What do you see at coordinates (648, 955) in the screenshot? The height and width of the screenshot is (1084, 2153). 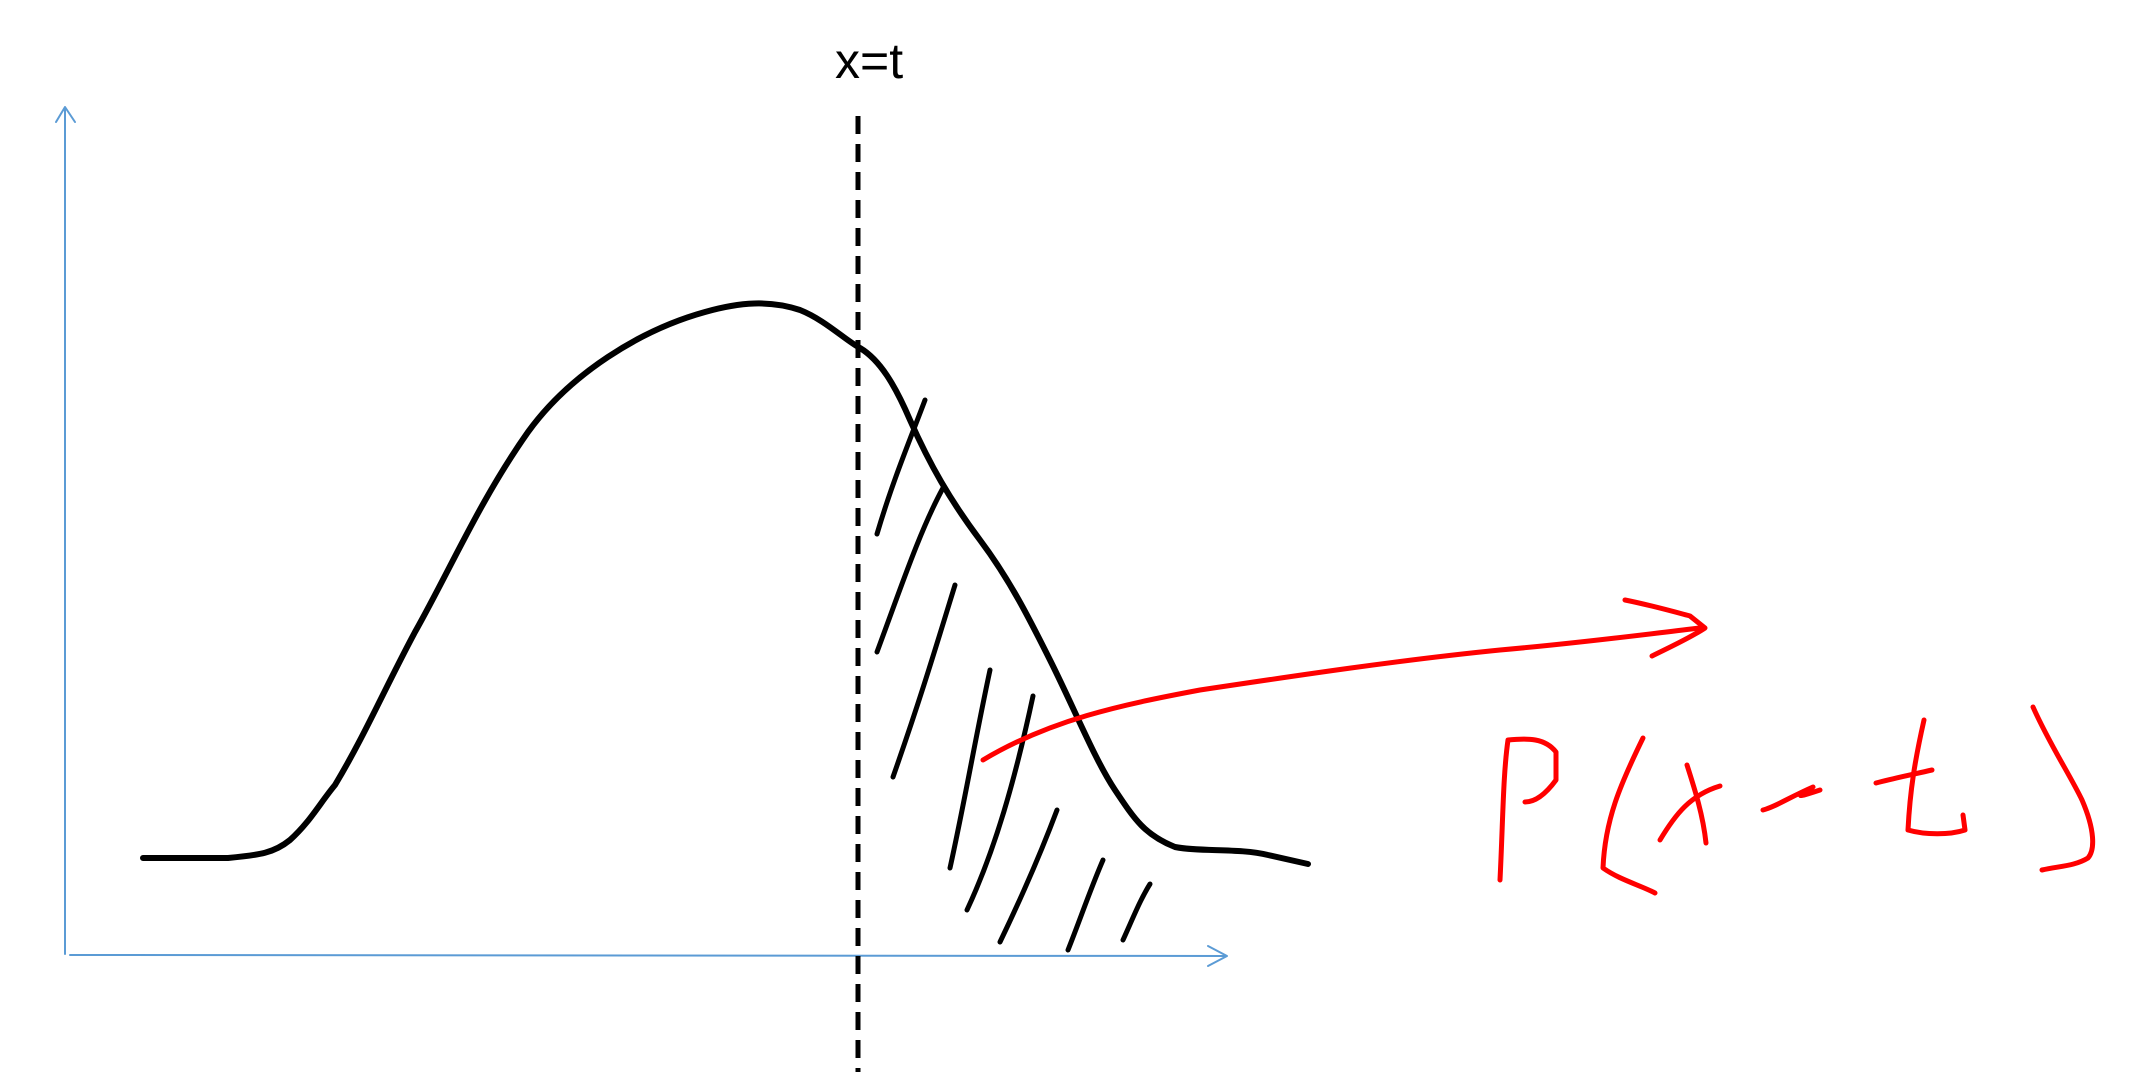 I see `x-axis` at bounding box center [648, 955].